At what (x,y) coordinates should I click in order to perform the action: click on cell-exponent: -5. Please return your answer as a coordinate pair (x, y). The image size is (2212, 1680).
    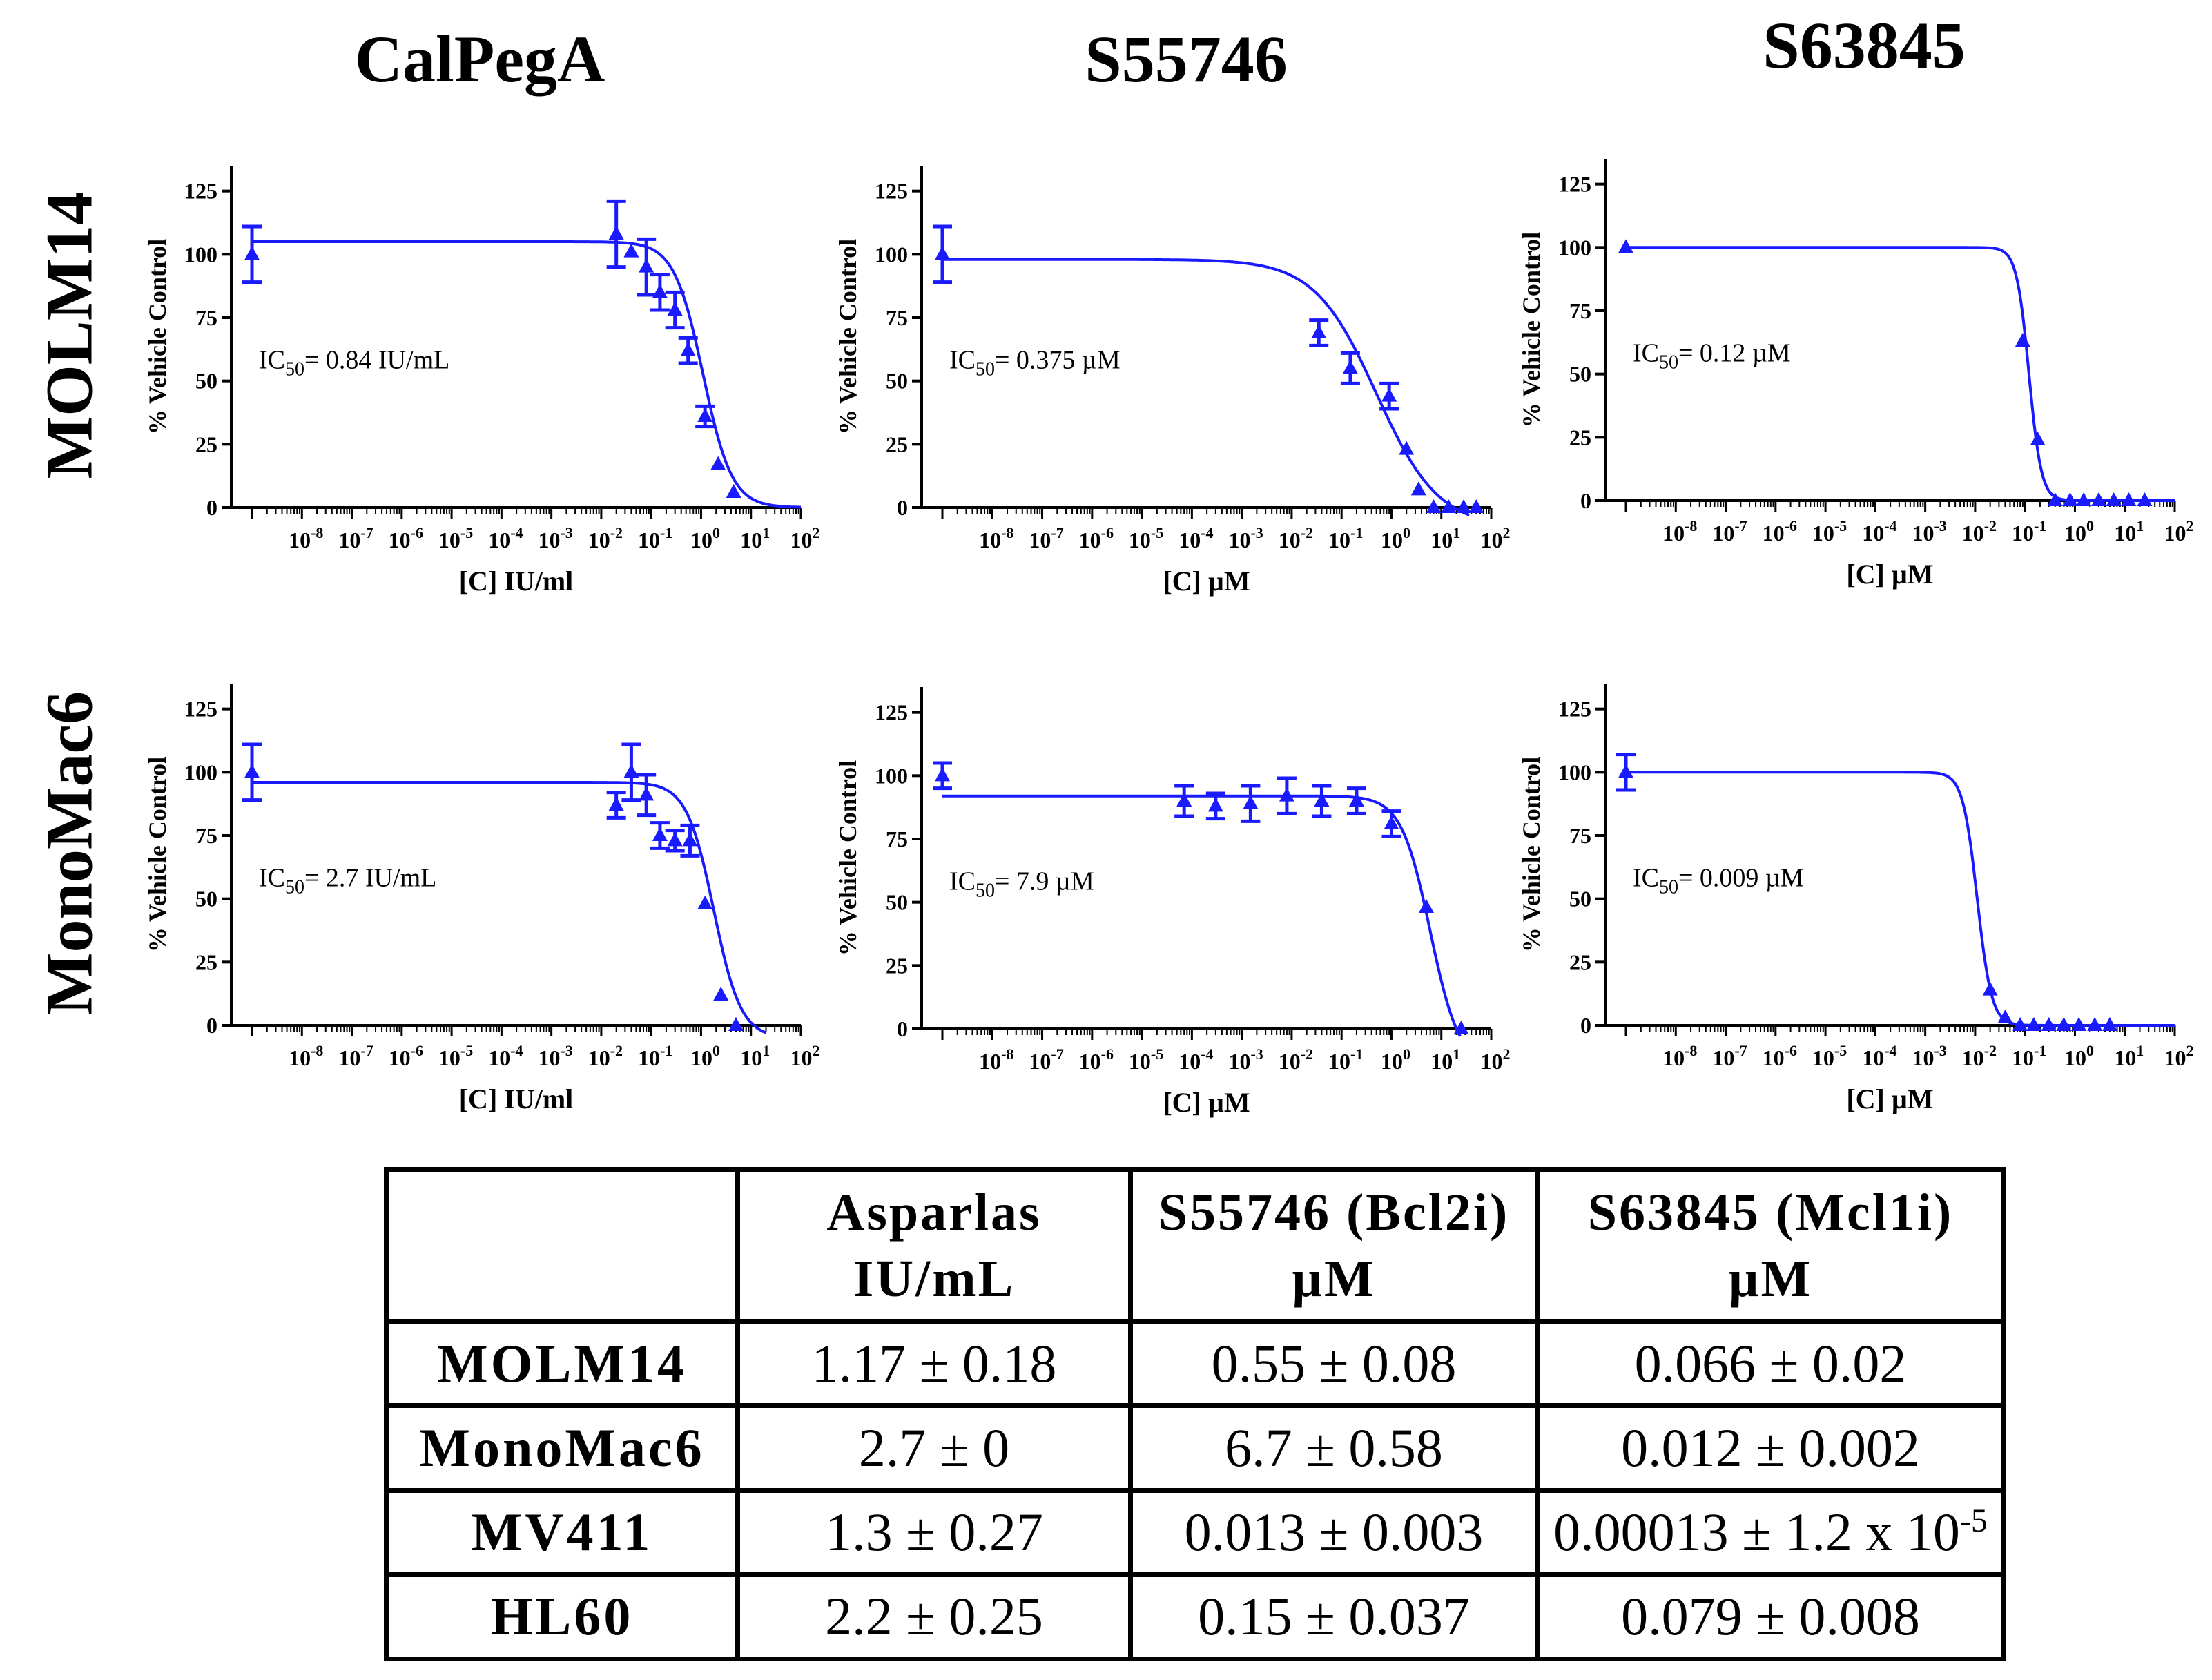
    Looking at the image, I should click on (1973, 1522).